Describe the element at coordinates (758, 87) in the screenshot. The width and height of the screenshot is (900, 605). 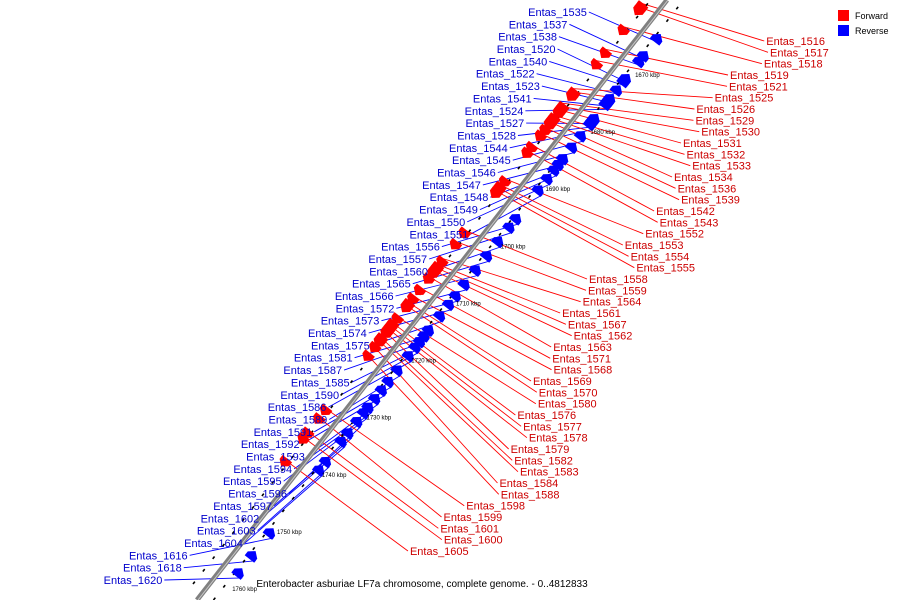
I see `gene-label: Entas_1521` at that location.